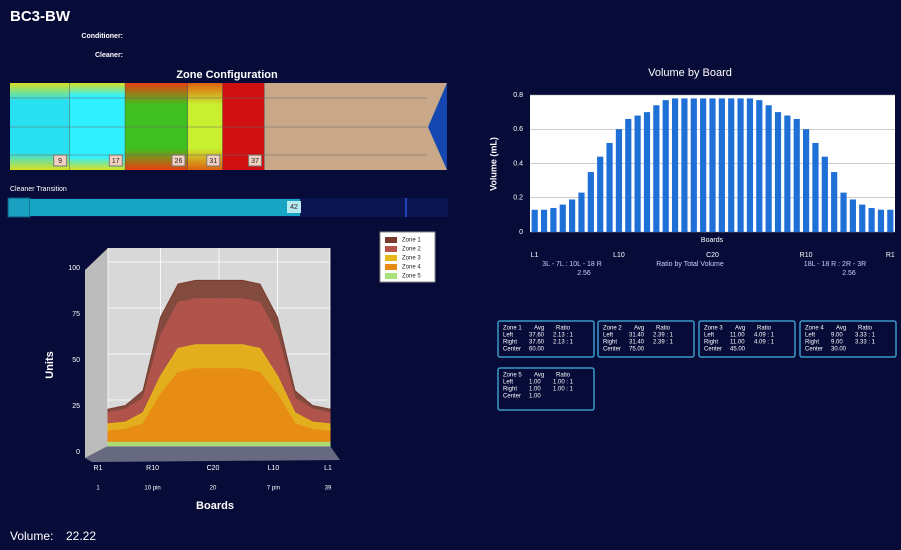  I want to click on units-y-label: Units, so click(50, 365).